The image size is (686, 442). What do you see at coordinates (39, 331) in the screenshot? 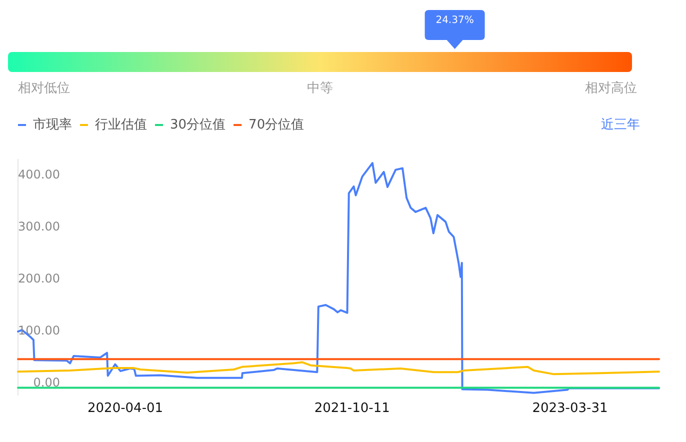
I see `y-tick-label: 100.00` at bounding box center [39, 331].